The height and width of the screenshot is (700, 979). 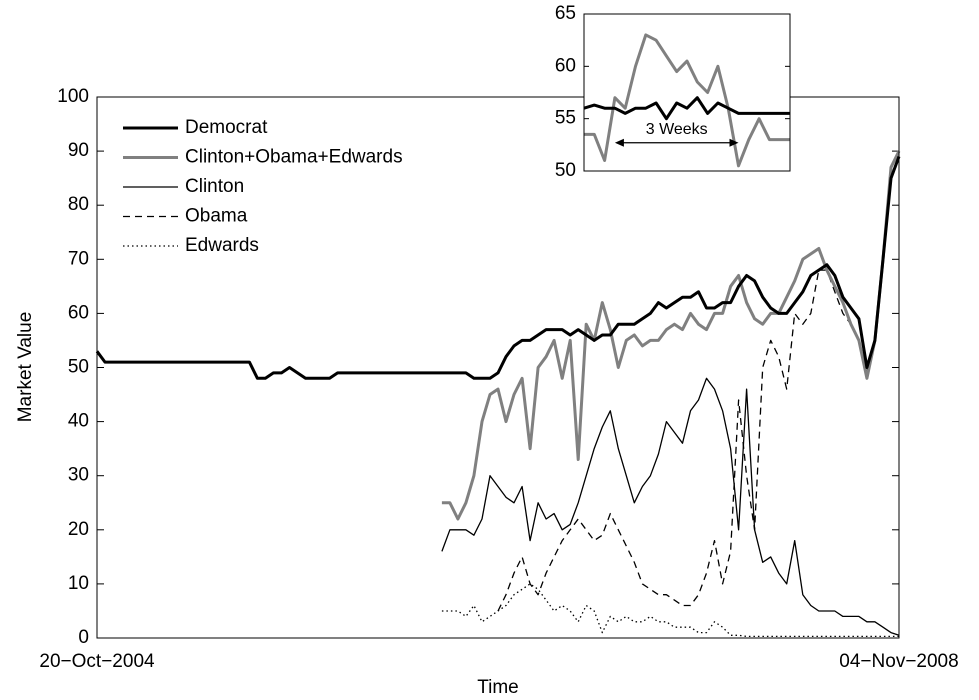 I want to click on x-tick-label: 04−Nov−2008, so click(x=898, y=661).